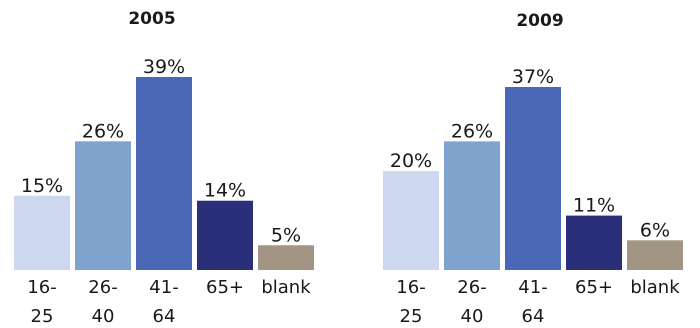 The width and height of the screenshot is (700, 328). I want to click on chart-title: 2009, so click(539, 21).